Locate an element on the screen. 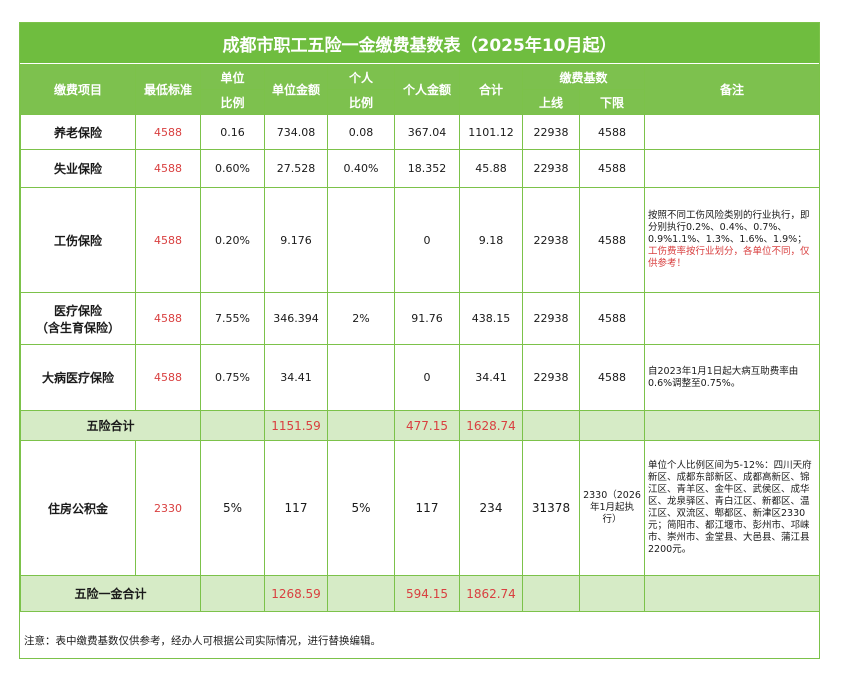 The height and width of the screenshot is (677, 843). total: 438.15 is located at coordinates (491, 318).